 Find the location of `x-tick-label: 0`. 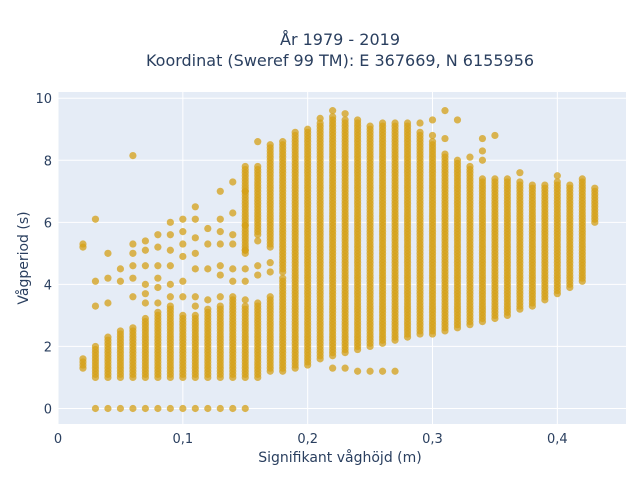

x-tick-label: 0 is located at coordinates (58, 439).